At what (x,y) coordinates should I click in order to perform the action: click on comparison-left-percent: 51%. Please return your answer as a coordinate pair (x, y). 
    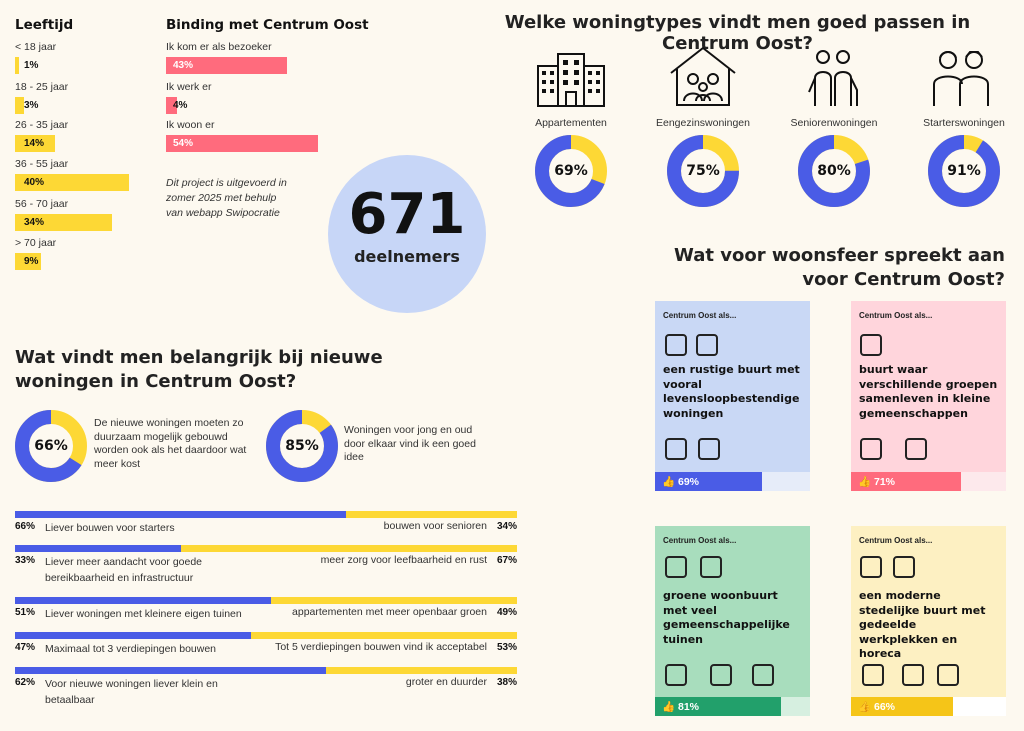
    Looking at the image, I should click on (25, 612).